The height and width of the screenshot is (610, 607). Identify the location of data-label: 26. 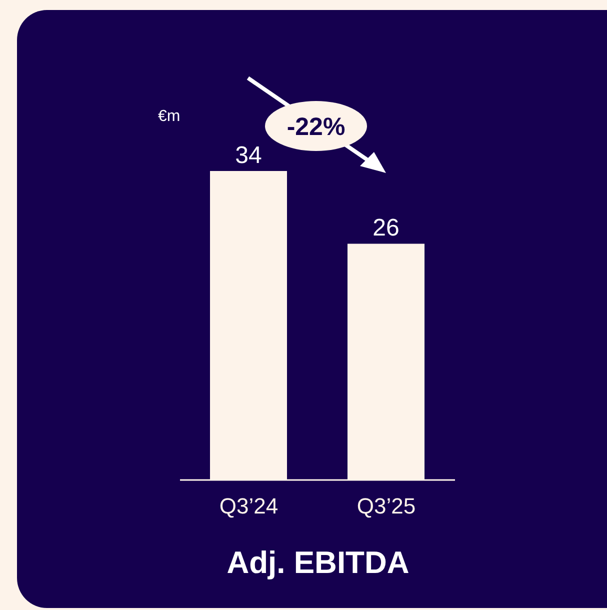
(386, 228).